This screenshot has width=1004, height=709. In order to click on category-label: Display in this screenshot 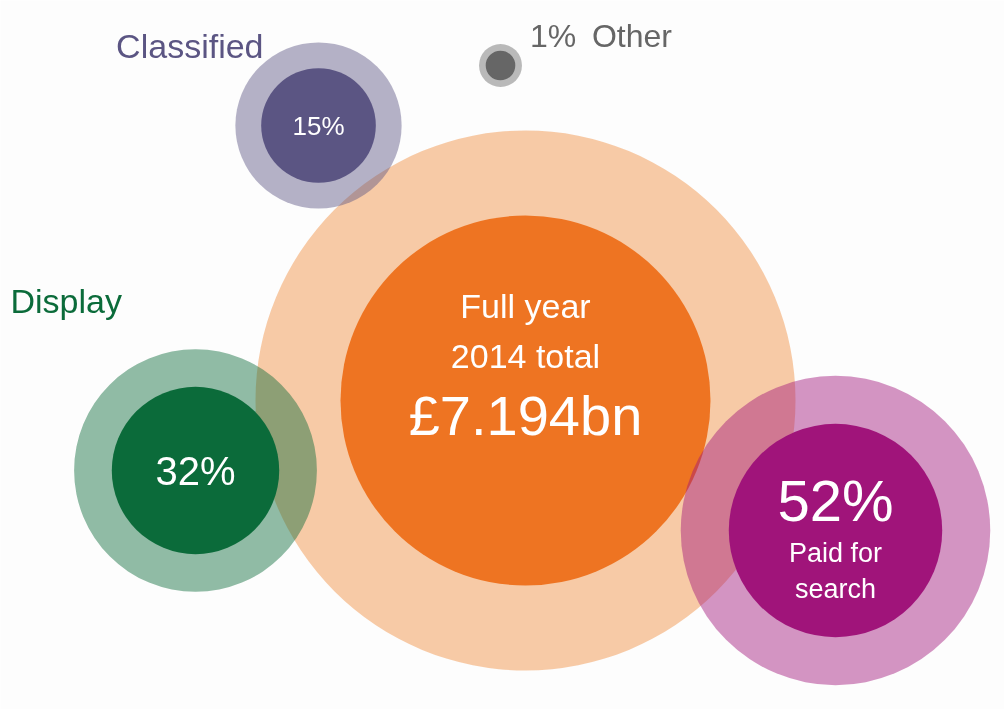, I will do `click(66, 300)`.